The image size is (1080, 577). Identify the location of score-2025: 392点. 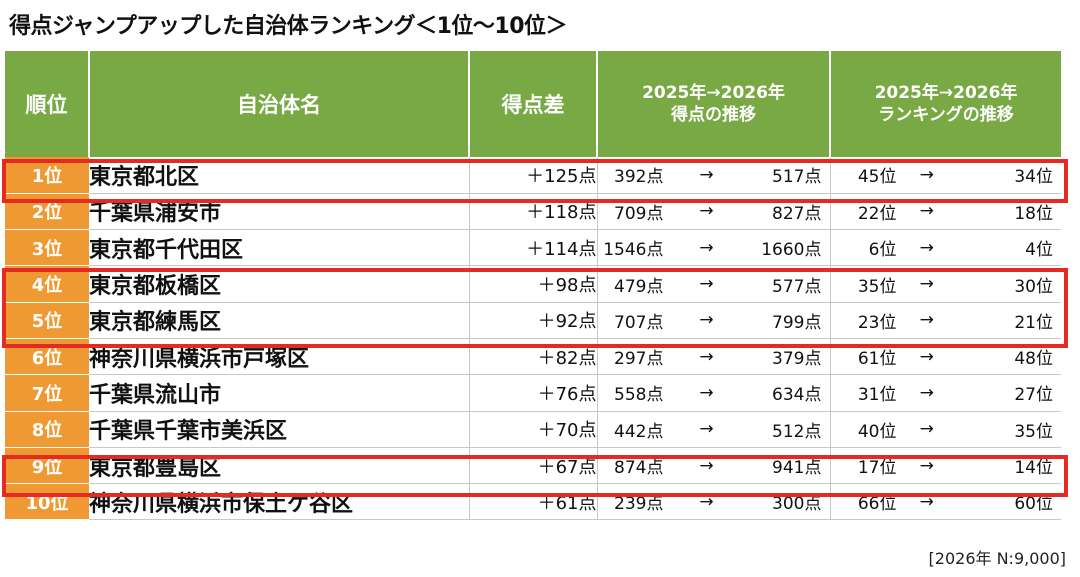
(639, 177).